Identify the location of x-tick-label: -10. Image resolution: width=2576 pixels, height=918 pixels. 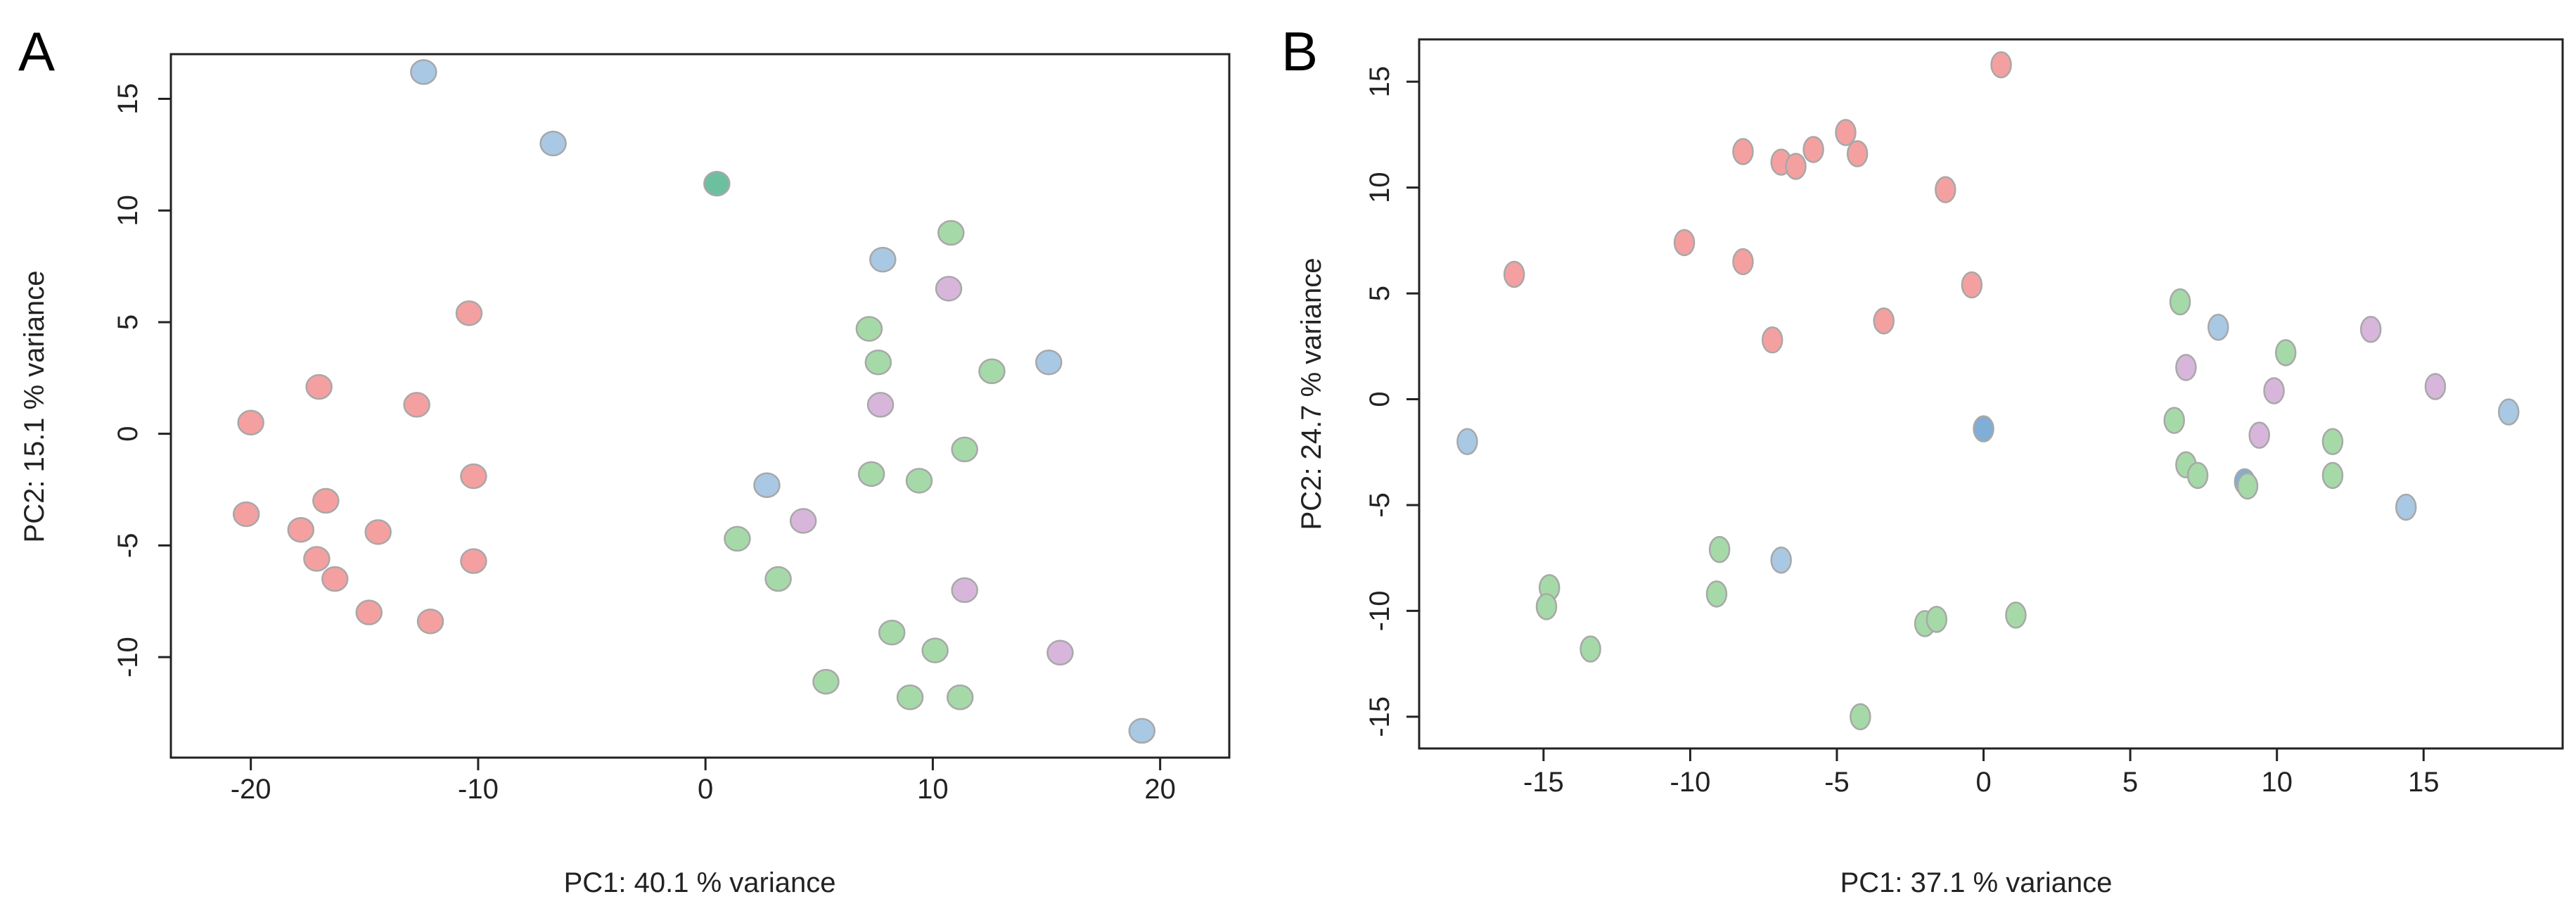
(1690, 782).